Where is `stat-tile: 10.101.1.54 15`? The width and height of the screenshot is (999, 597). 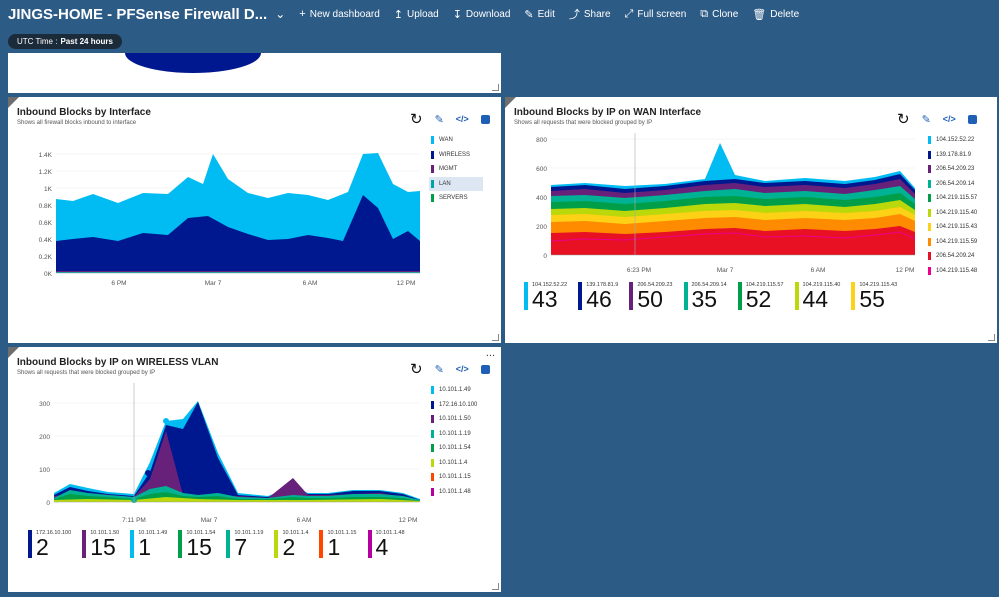
stat-tile: 10.101.1.54 15 is located at coordinates (196, 544).